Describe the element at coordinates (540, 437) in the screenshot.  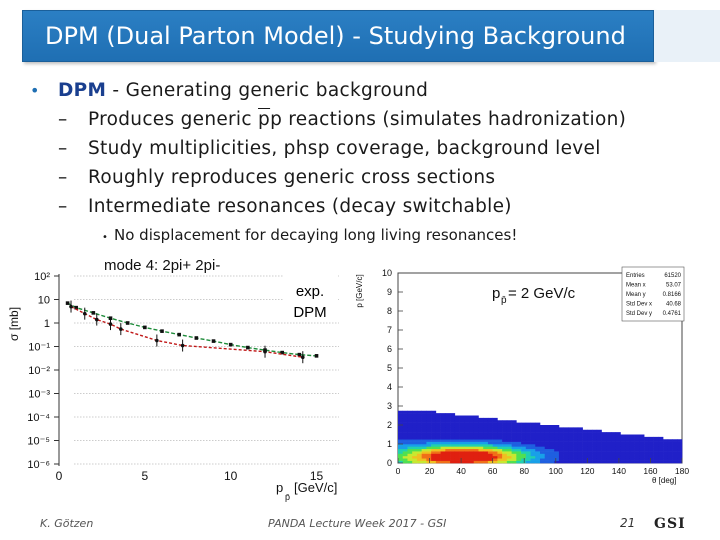
I see `heatmap-cells` at that location.